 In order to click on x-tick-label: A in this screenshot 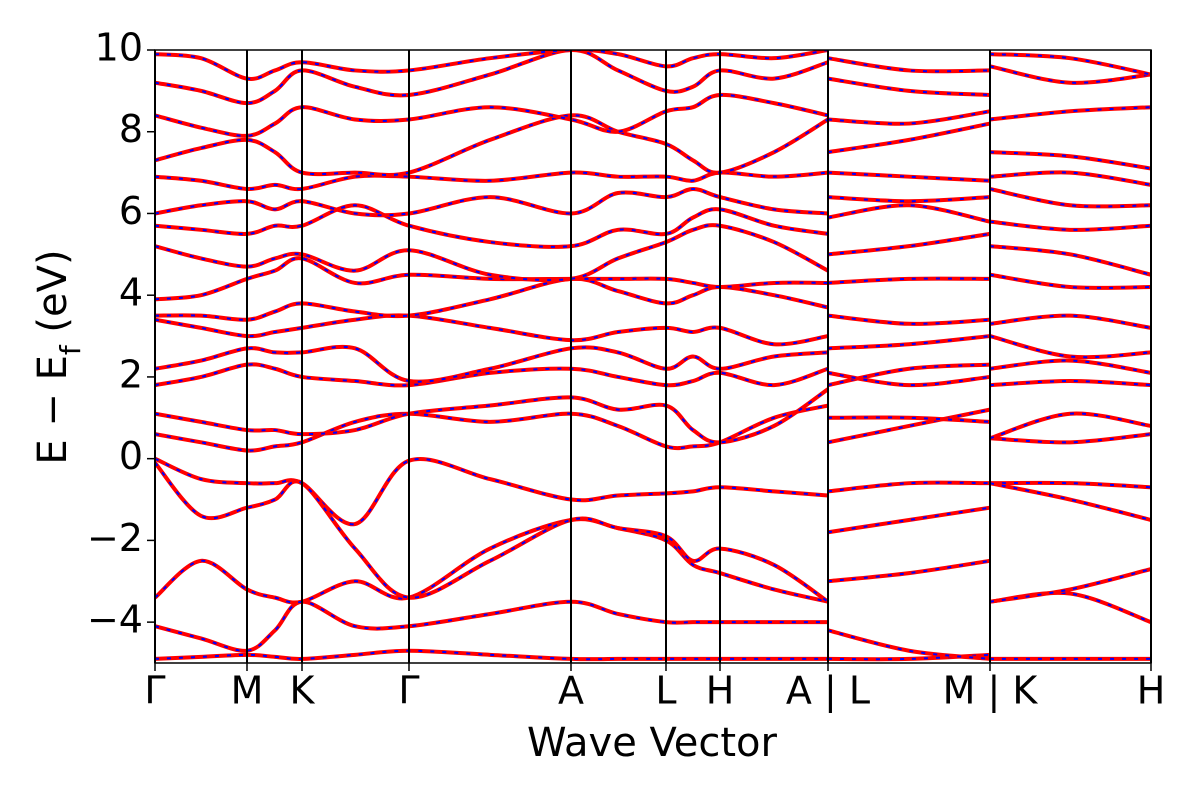, I will do `click(571, 691)`.